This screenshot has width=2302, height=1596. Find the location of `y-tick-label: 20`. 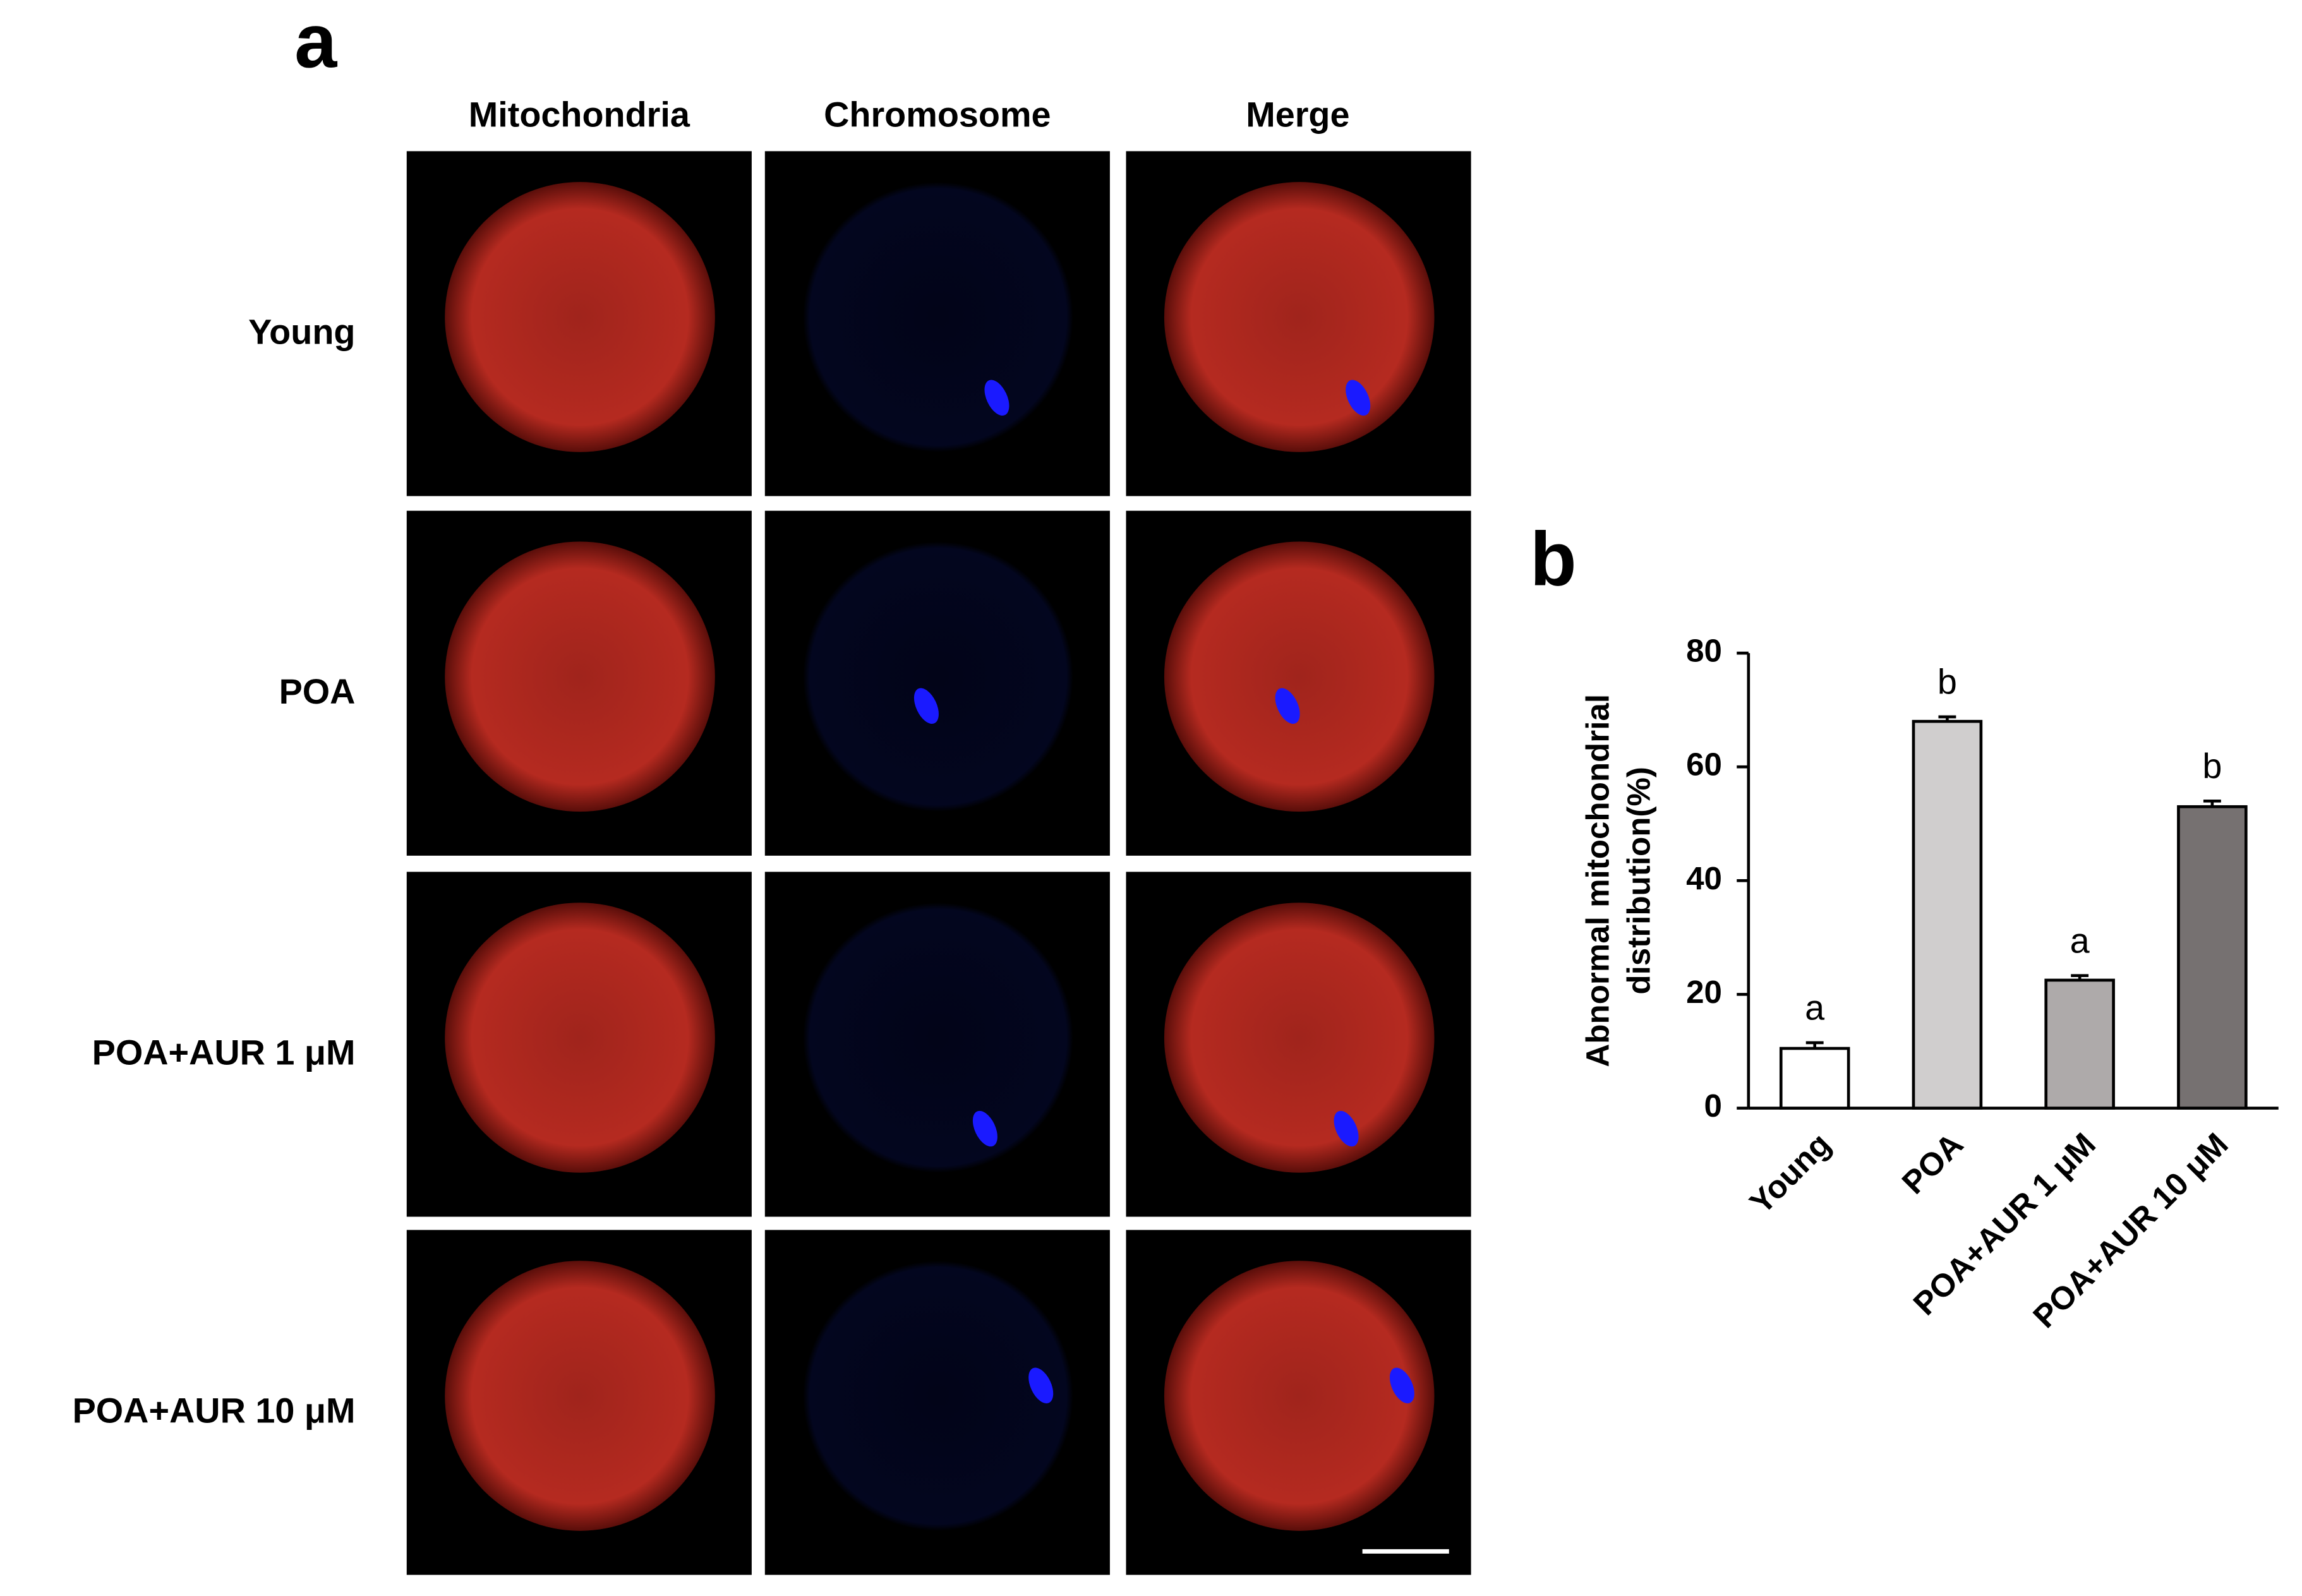

y-tick-label: 20 is located at coordinates (1704, 992).